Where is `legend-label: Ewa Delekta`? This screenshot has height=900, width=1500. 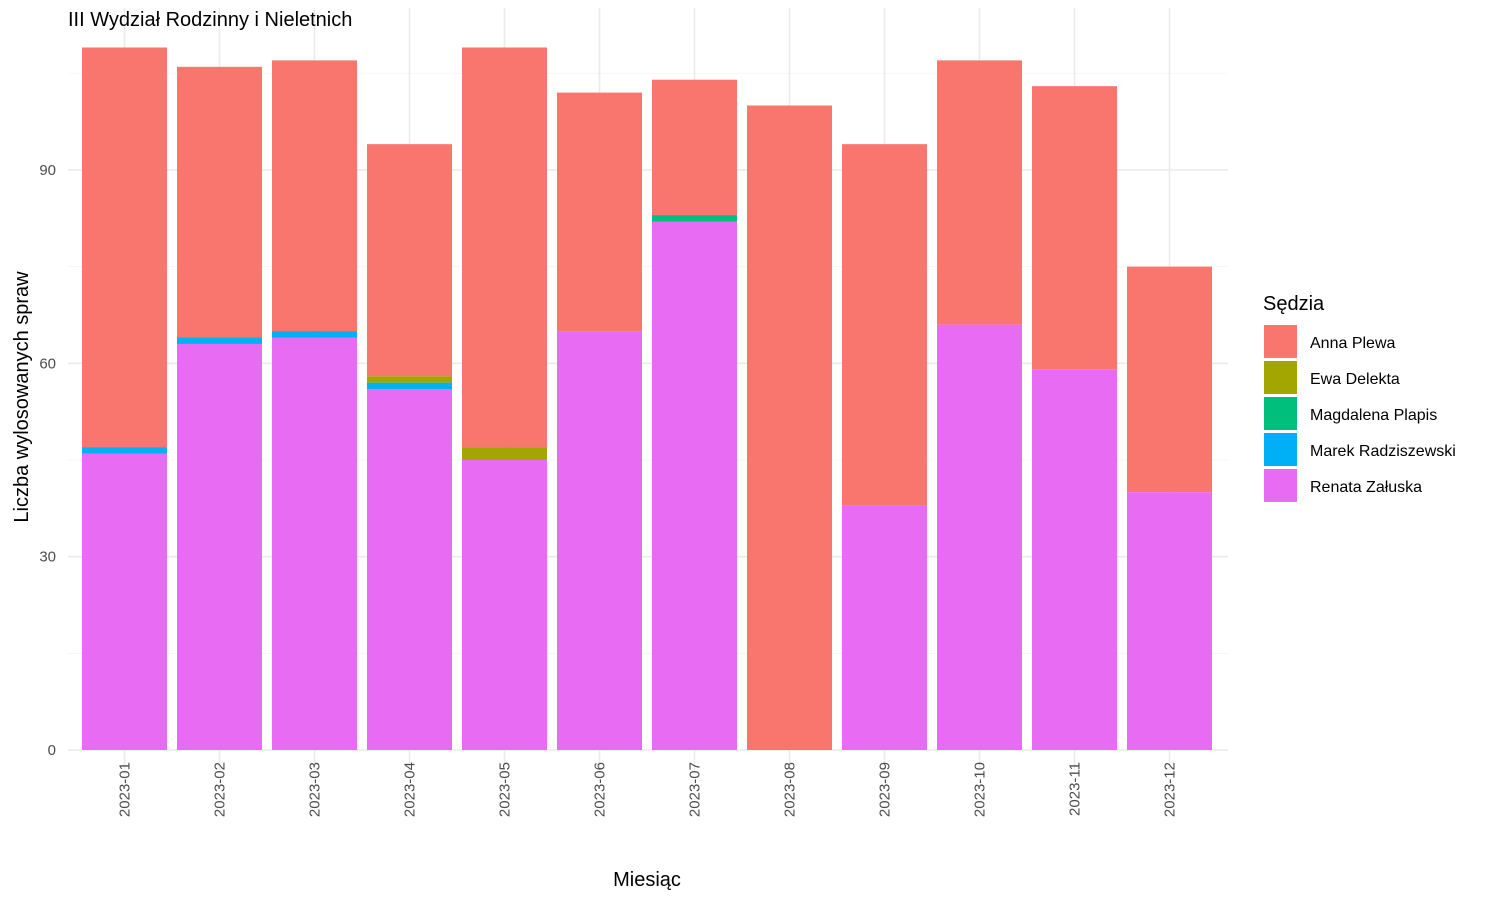 legend-label: Ewa Delekta is located at coordinates (1355, 379).